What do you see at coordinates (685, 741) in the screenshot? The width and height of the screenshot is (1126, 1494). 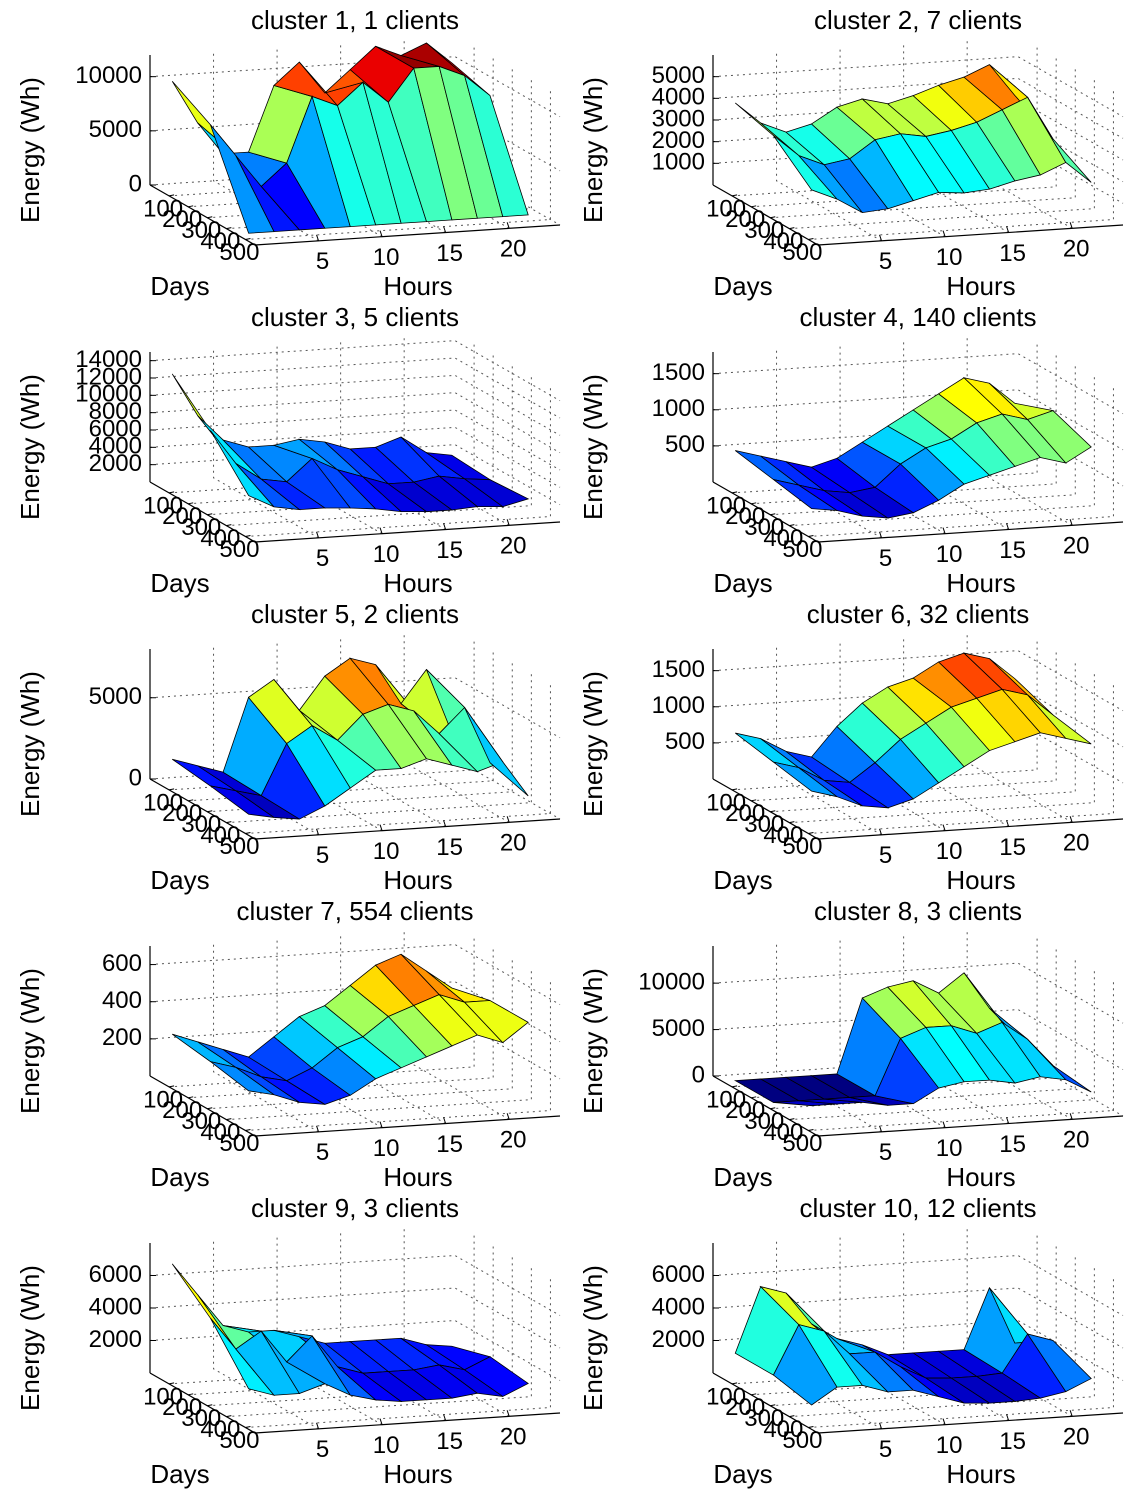 I see `z-tick-label: 500` at bounding box center [685, 741].